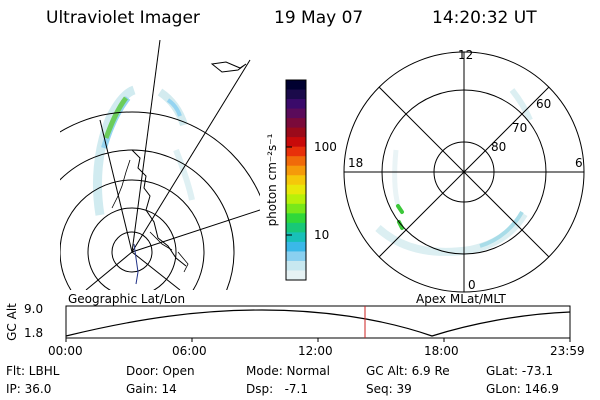 The width and height of the screenshot is (600, 400). Describe the element at coordinates (319, 18) in the screenshot. I see `date-label: 19 May 07` at that location.